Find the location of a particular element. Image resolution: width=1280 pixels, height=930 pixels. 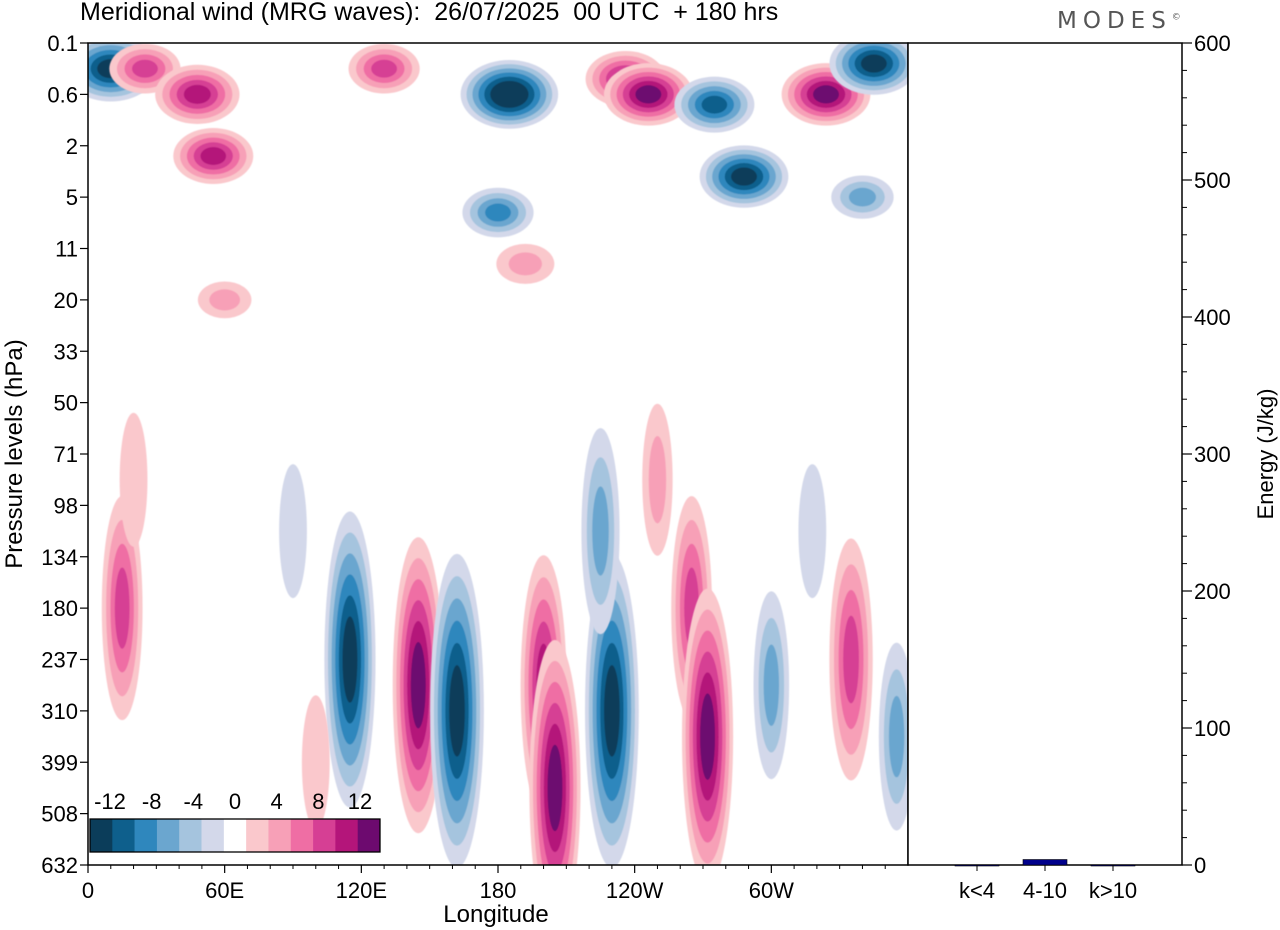

x-tick-label: 120E is located at coordinates (361, 890).